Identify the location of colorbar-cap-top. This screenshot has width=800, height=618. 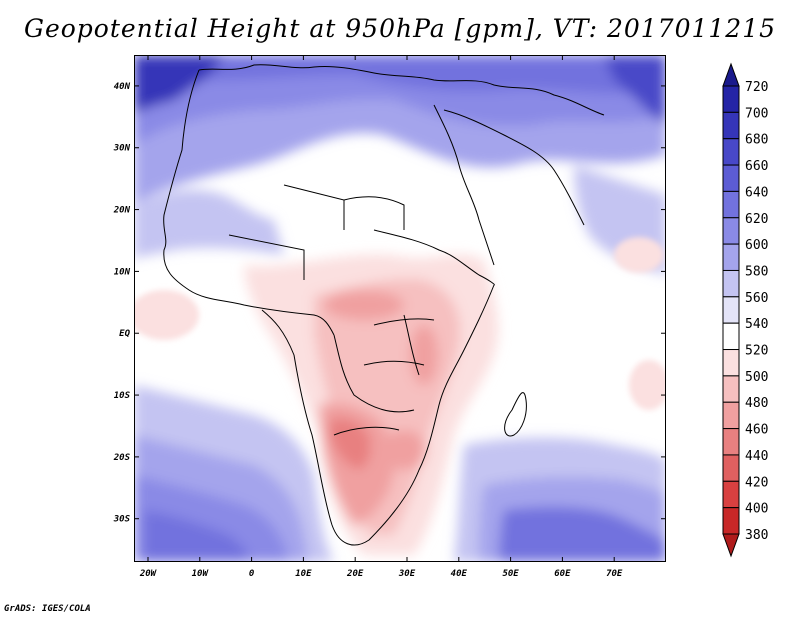
(731, 74).